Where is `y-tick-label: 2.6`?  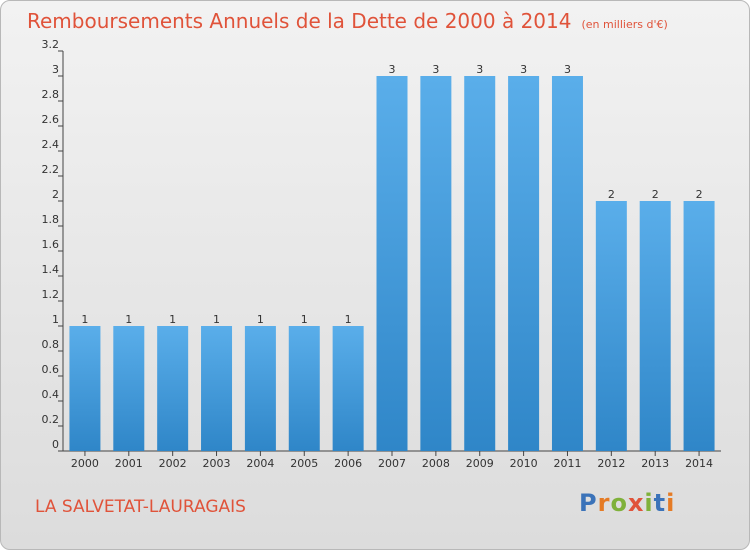
y-tick-label: 2.6 is located at coordinates (51, 119).